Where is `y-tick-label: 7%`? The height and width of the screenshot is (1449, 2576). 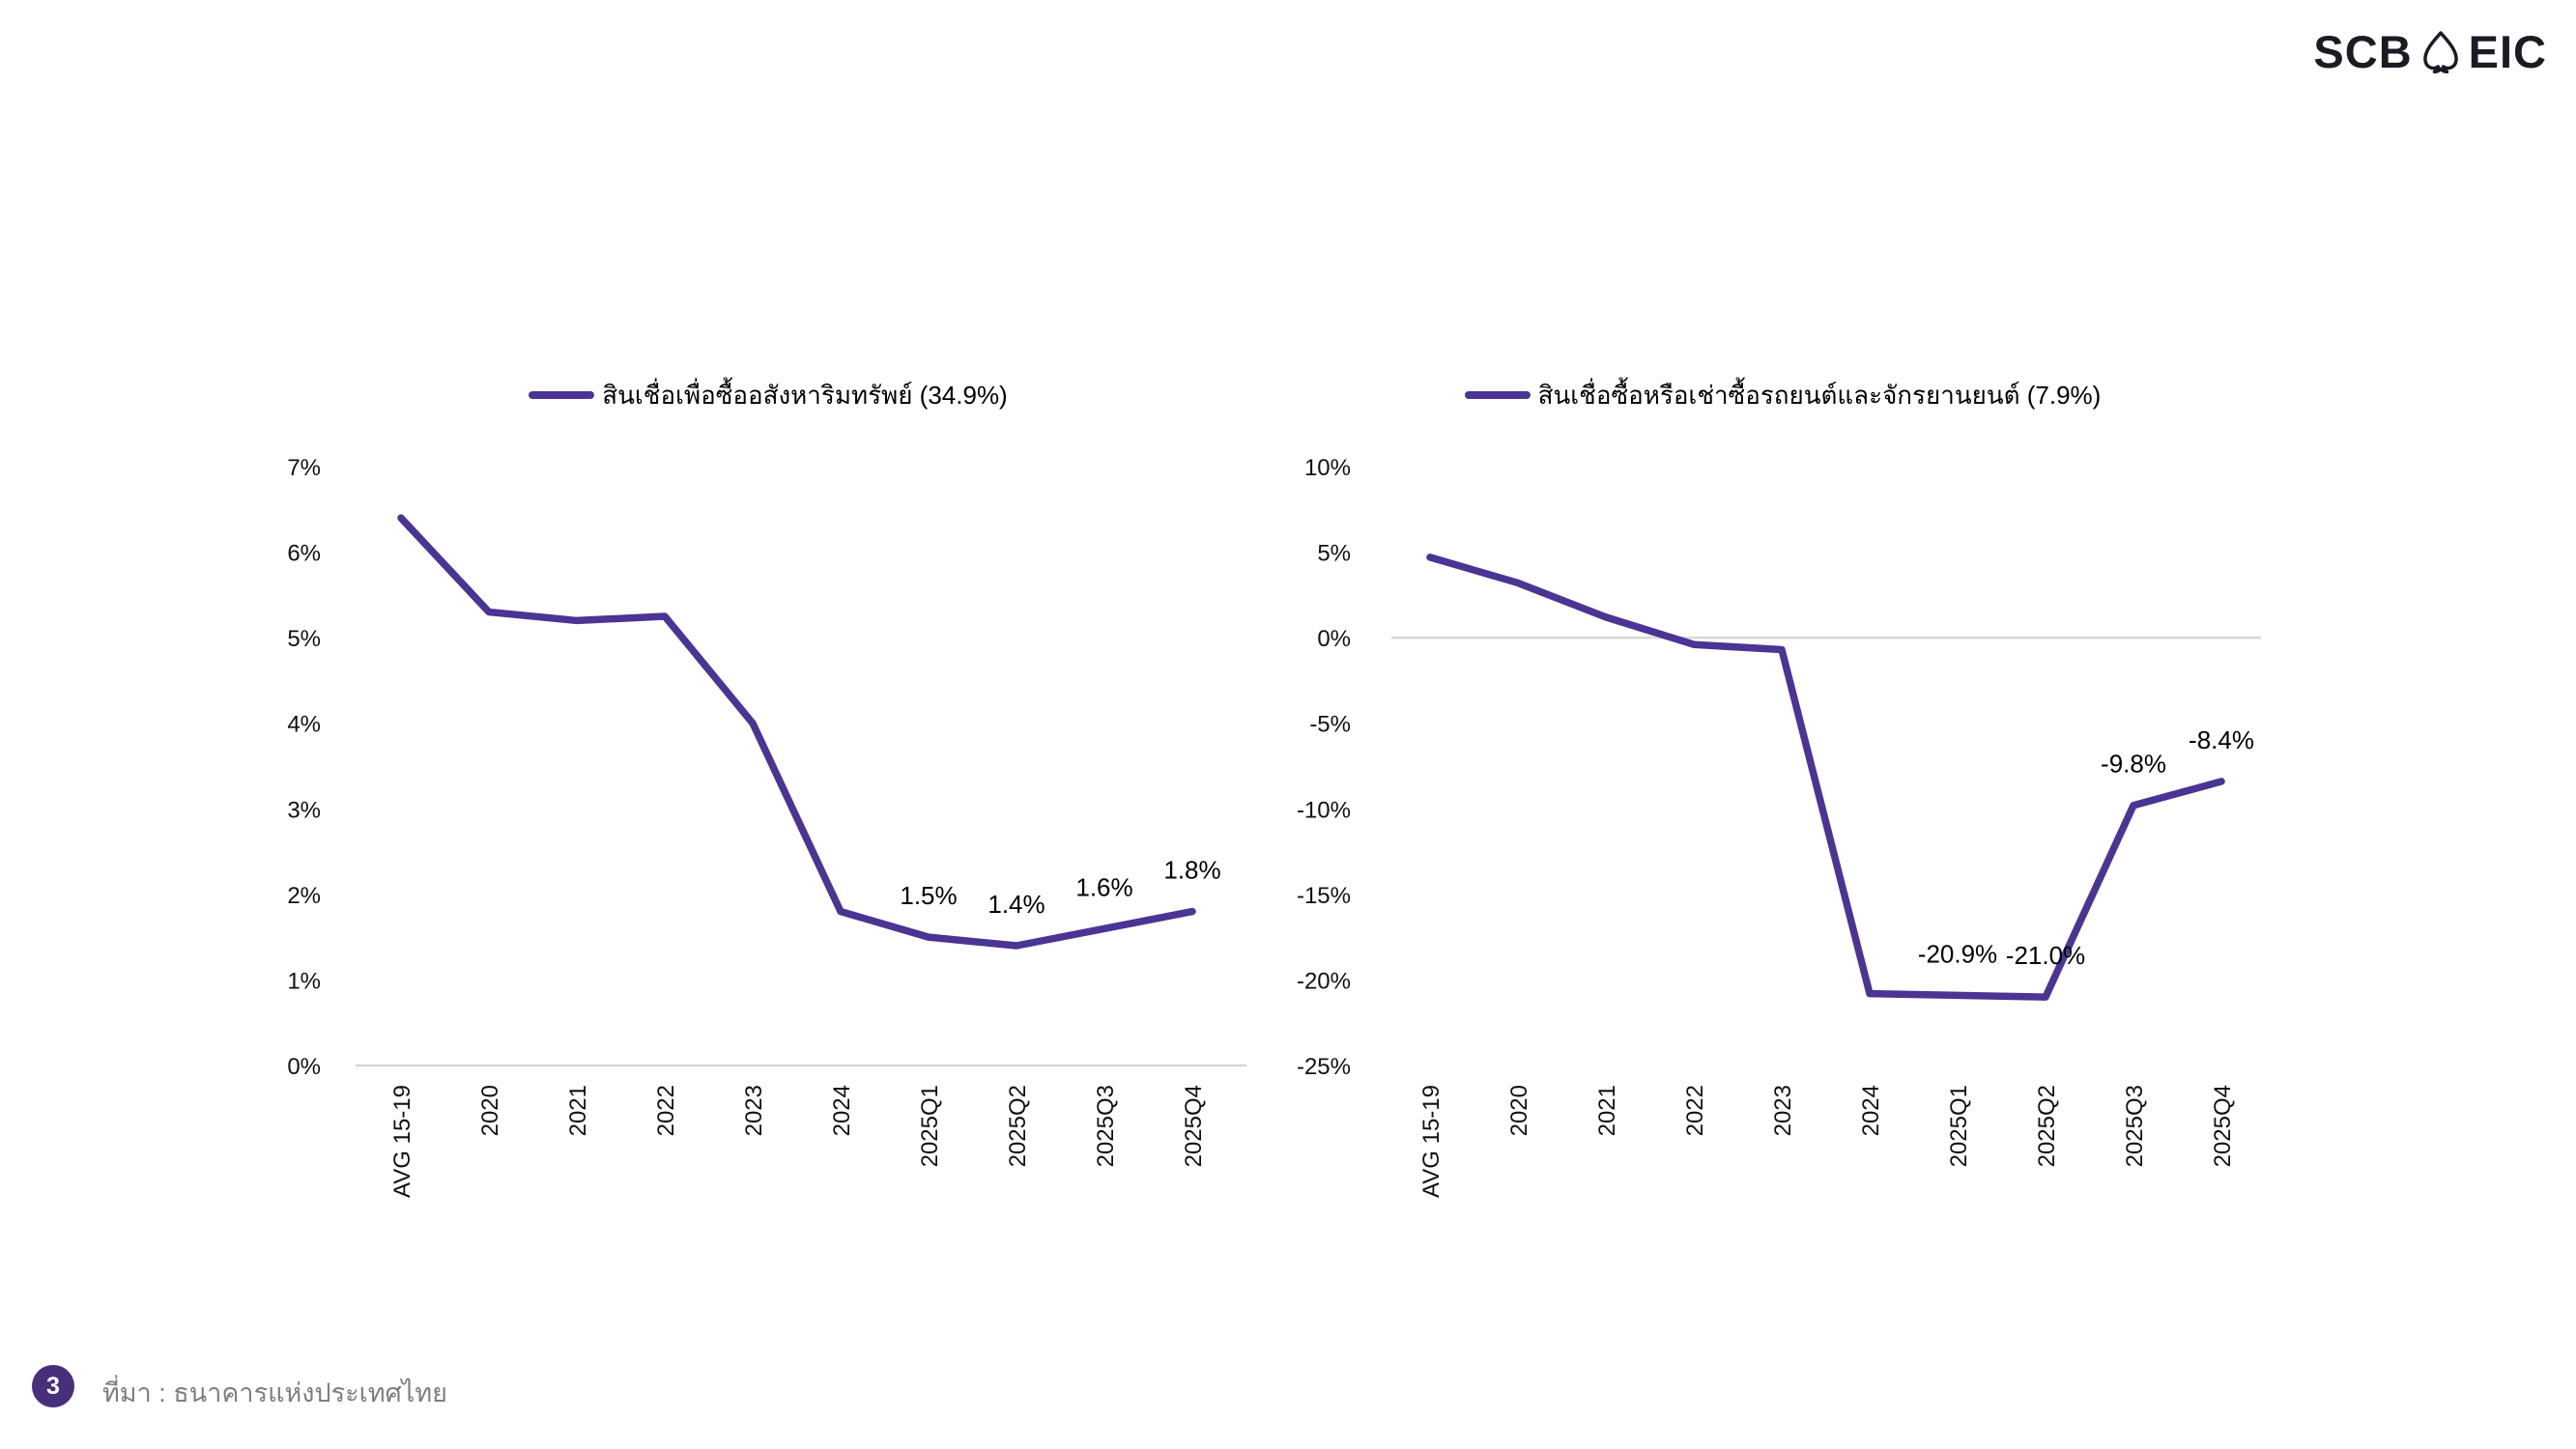
y-tick-label: 7% is located at coordinates (304, 468).